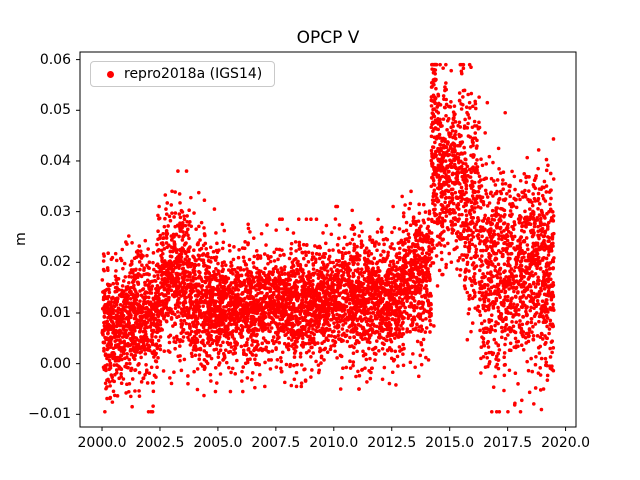  Describe the element at coordinates (55, 59) in the screenshot. I see `y-tick-label: 0.06` at that location.